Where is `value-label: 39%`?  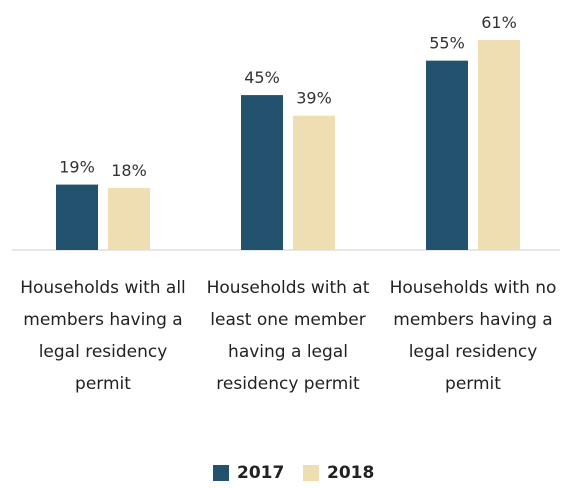 value-label: 39% is located at coordinates (314, 98).